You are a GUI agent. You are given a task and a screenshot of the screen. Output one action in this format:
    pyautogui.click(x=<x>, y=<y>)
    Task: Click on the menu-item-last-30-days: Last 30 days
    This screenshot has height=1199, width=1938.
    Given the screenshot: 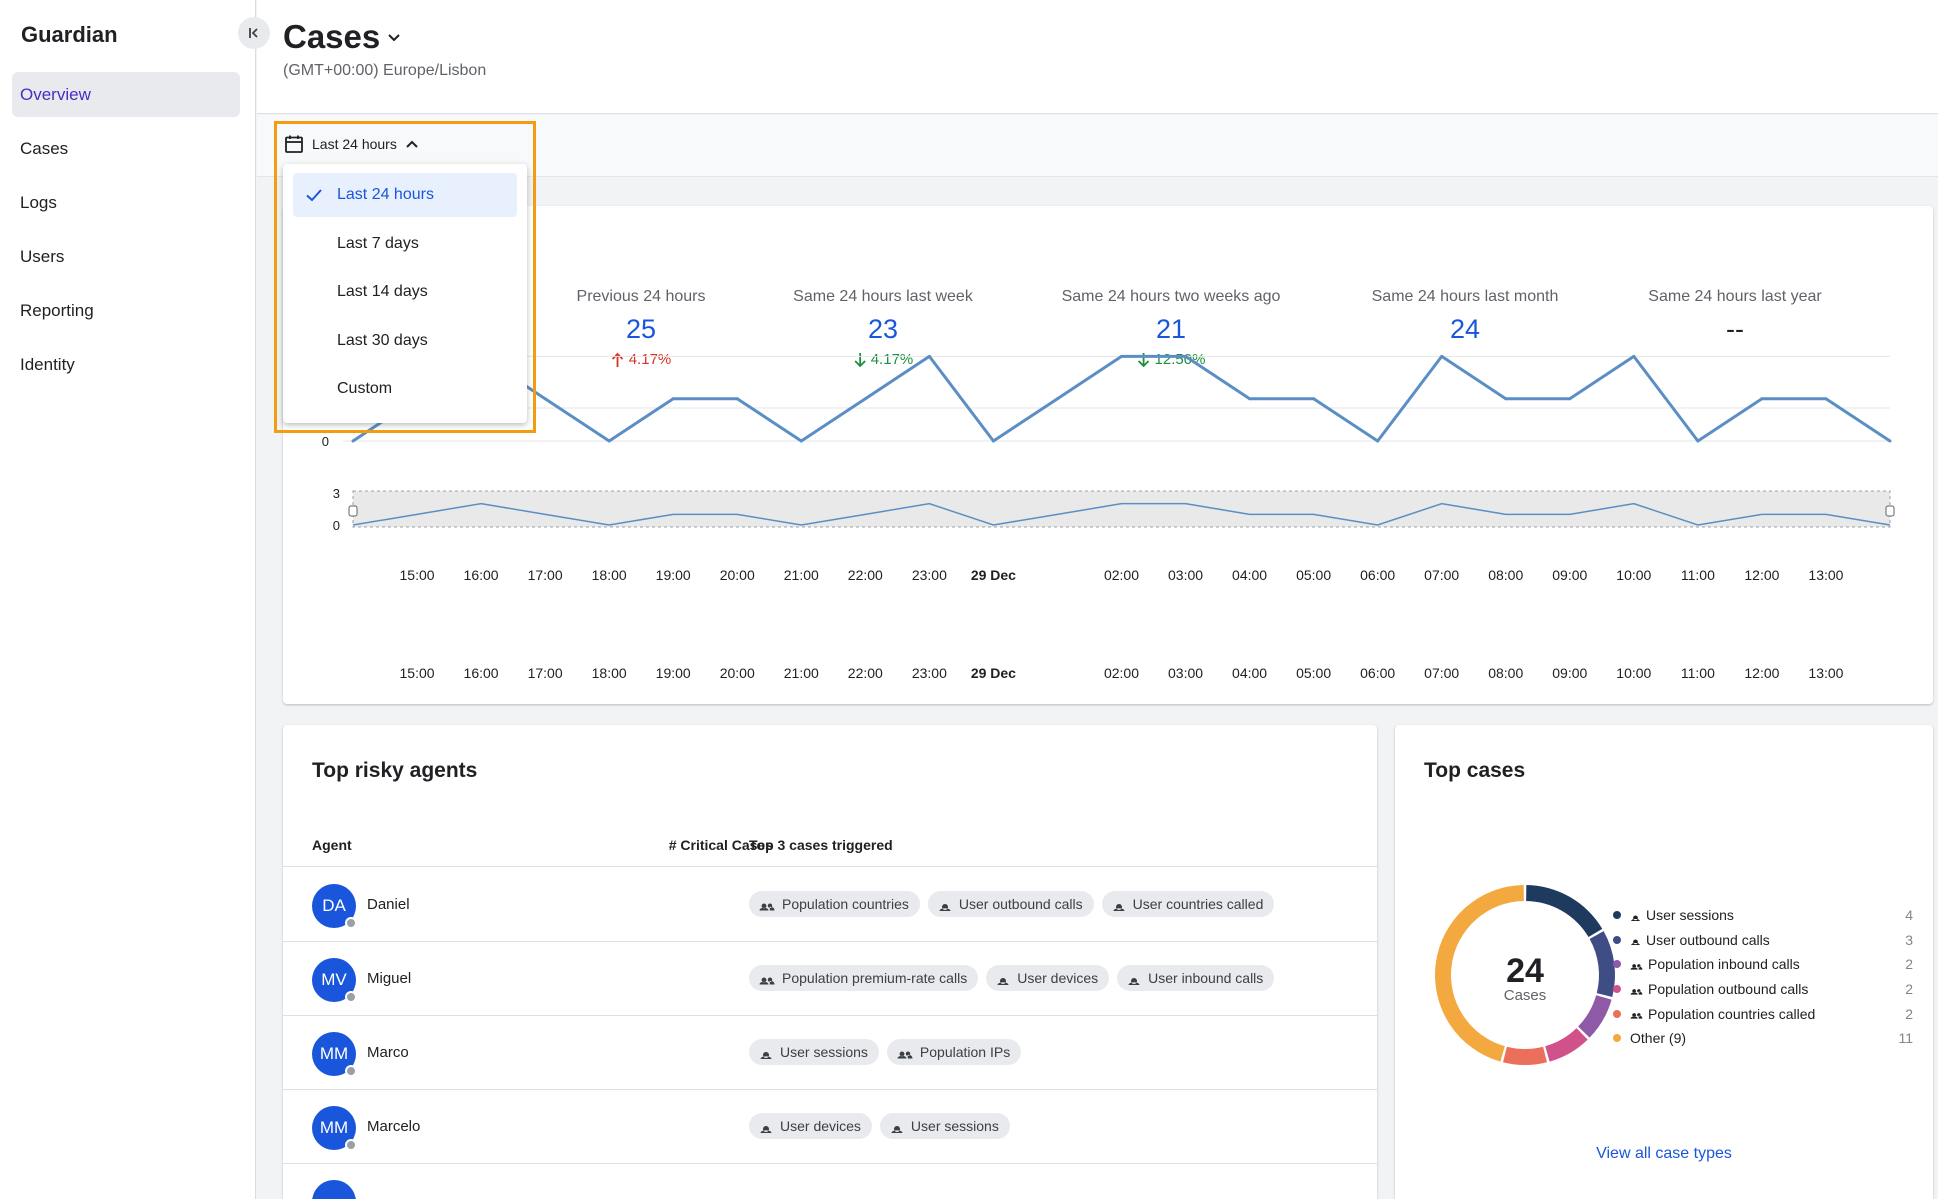 What is the action you would take?
    pyautogui.click(x=405, y=341)
    